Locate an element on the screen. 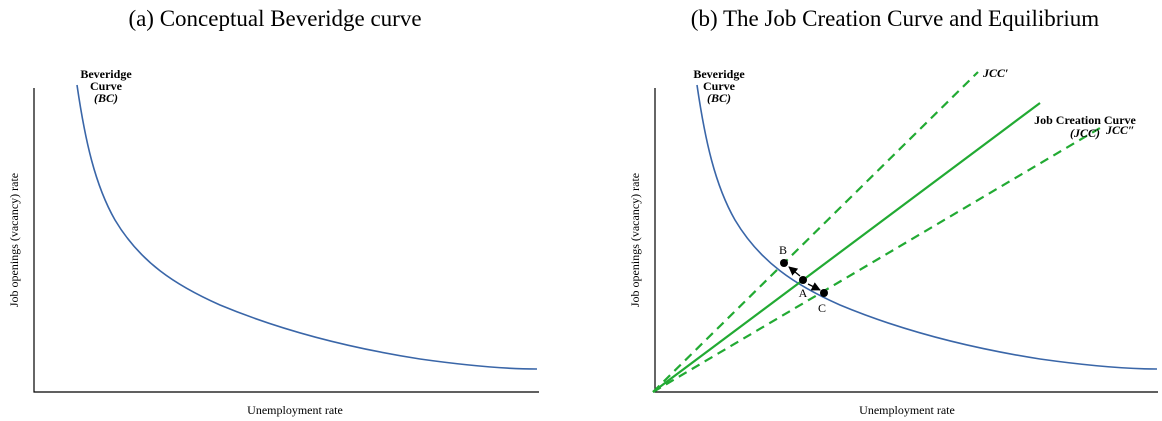 This screenshot has height=421, width=1162. point-label: B is located at coordinates (783, 250).